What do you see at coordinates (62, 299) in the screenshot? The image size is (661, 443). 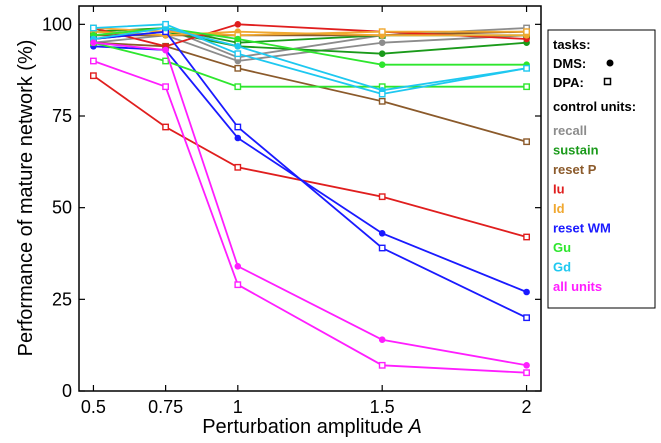 I see `y-tick-label: 25` at bounding box center [62, 299].